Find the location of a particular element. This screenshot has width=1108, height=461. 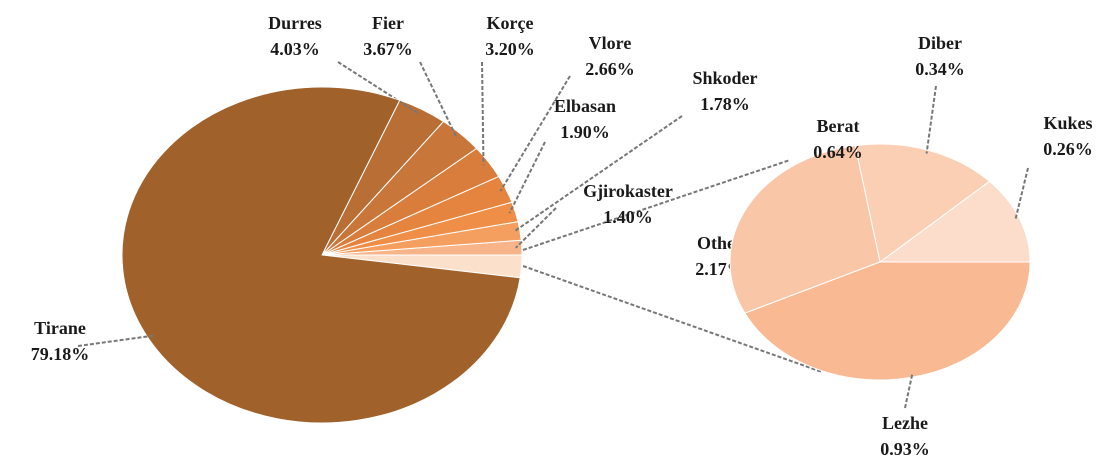

value-label: 3.20% is located at coordinates (510, 49).